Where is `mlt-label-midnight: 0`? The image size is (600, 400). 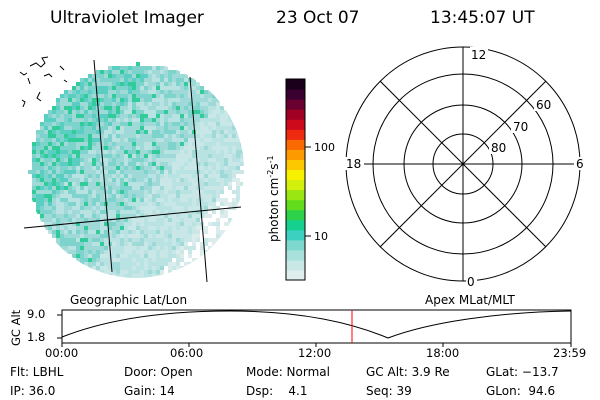 mlt-label-midnight: 0 is located at coordinates (471, 282).